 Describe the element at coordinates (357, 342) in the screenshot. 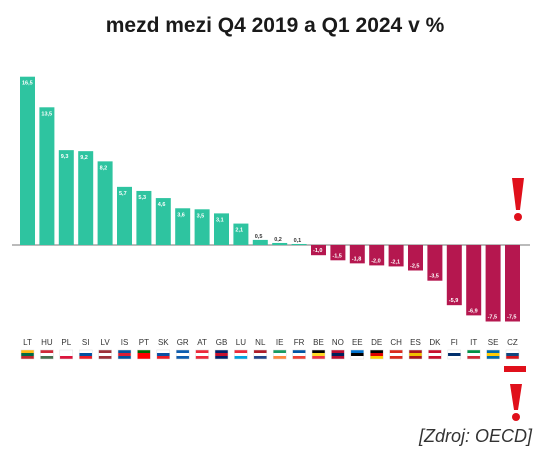

I see `tick-label-ee: EE` at that location.